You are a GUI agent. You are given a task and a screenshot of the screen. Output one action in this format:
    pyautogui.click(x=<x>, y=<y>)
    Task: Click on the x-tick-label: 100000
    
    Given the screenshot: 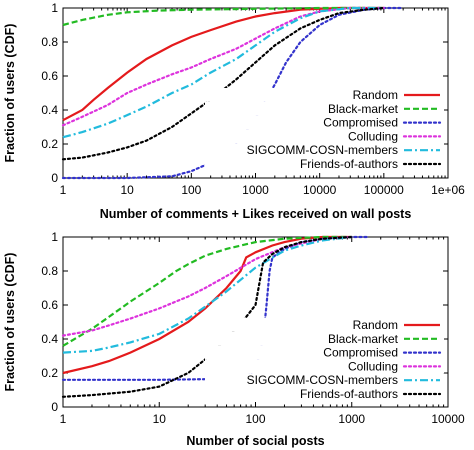 What is the action you would take?
    pyautogui.click(x=384, y=190)
    